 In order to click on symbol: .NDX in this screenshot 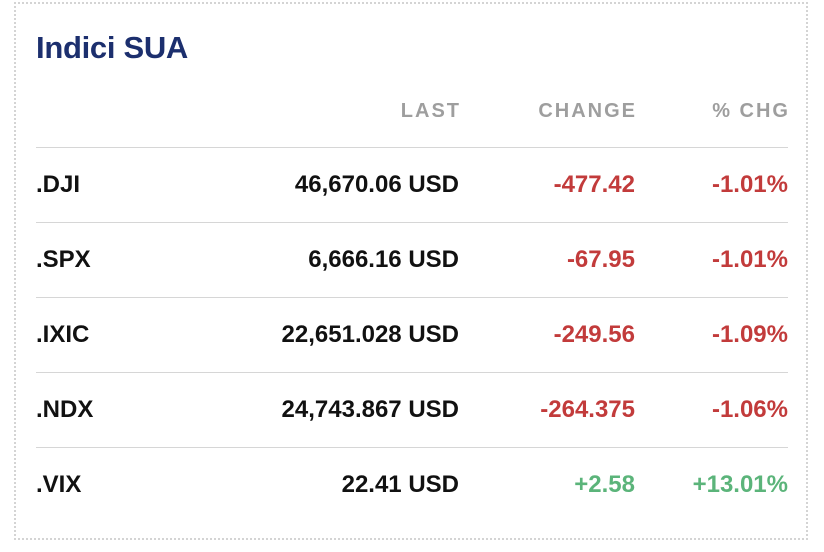, I will do `click(65, 409)`.